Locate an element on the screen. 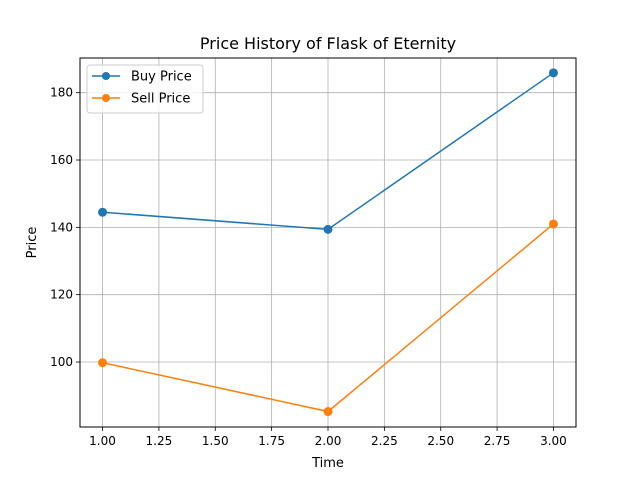 This screenshot has height=480, width=640. x-tick-label: 1.00 is located at coordinates (102, 441).